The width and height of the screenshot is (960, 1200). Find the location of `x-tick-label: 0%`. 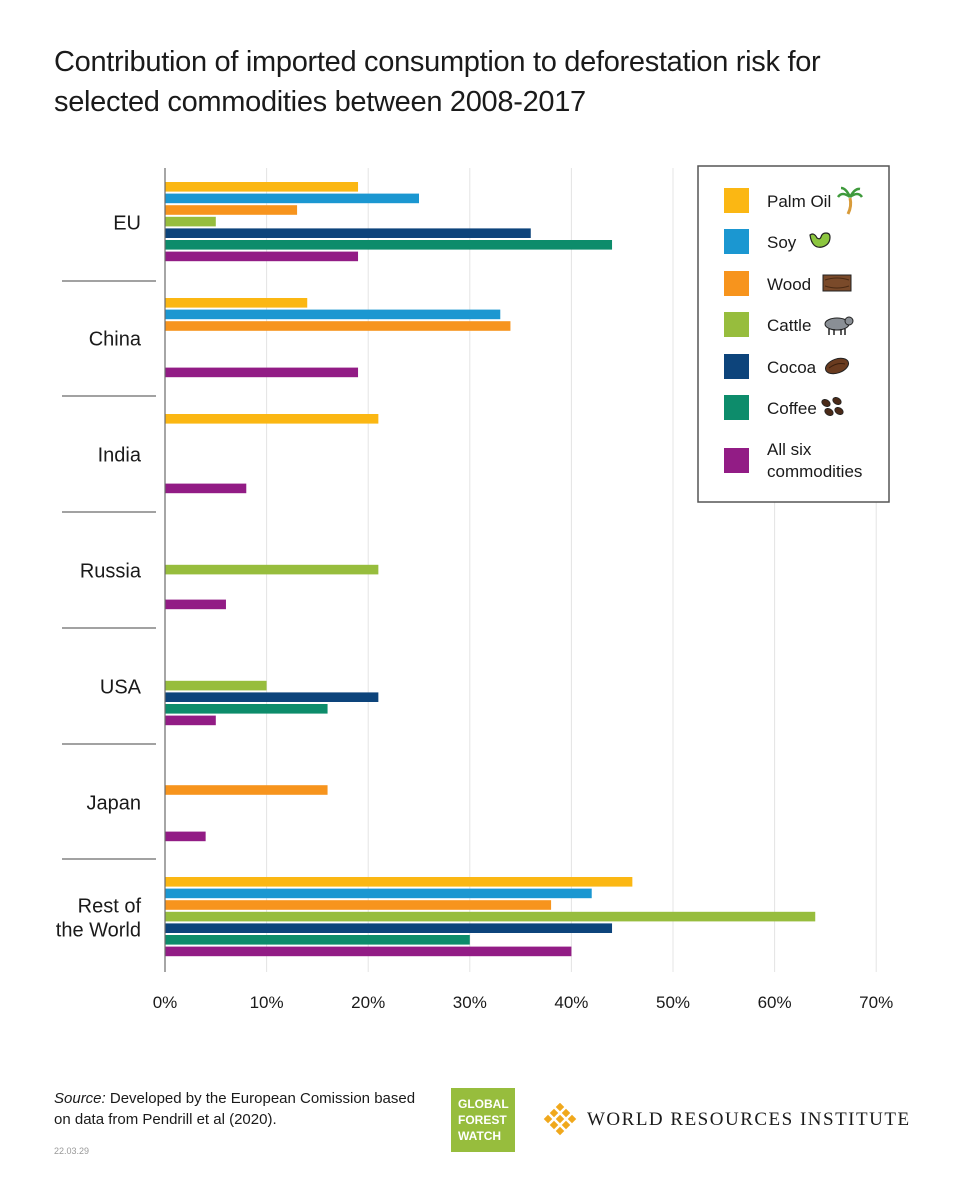

x-tick-label: 0% is located at coordinates (165, 1002).